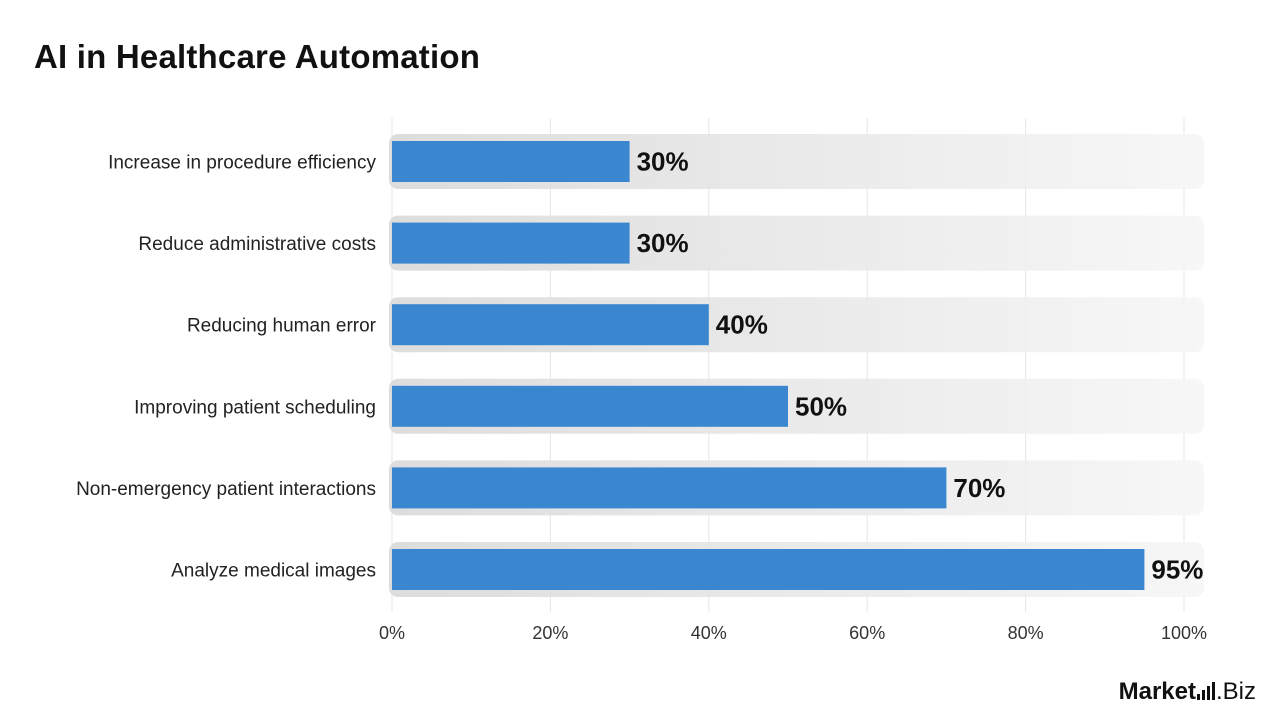  I want to click on x-tick-label: 20%, so click(550, 633).